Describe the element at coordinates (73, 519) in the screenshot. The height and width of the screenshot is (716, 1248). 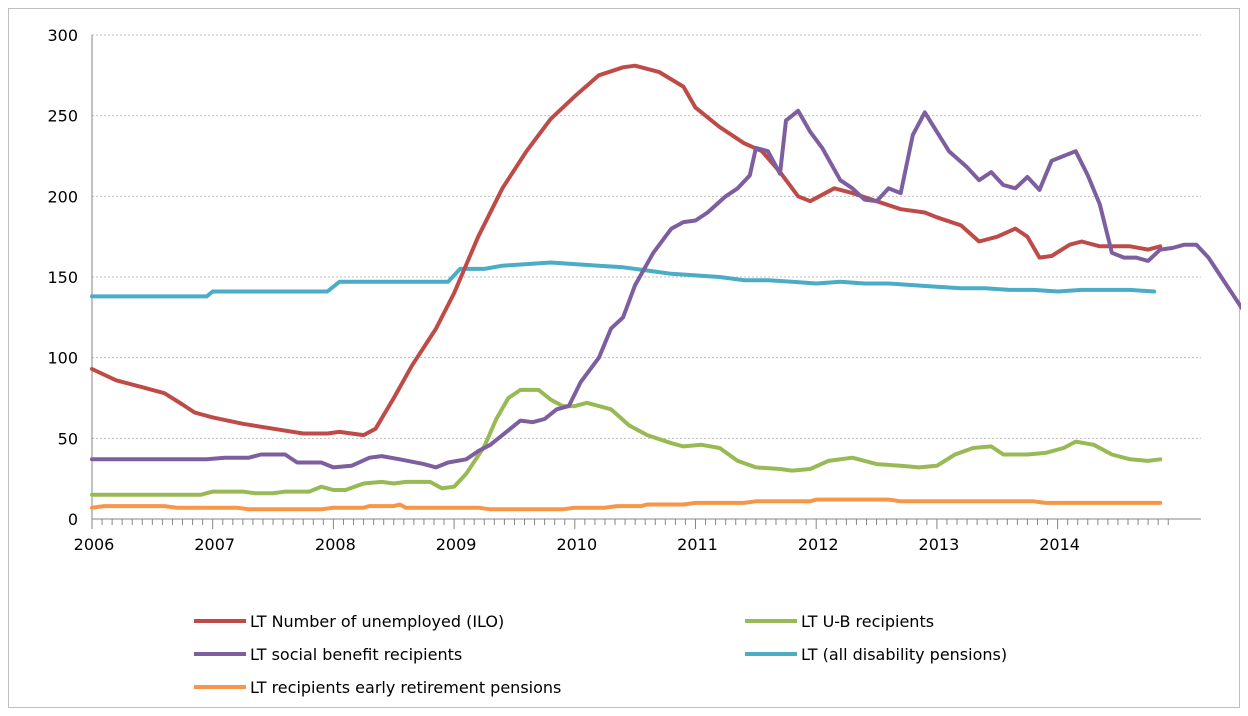
I see `y-tick-label: 0` at that location.